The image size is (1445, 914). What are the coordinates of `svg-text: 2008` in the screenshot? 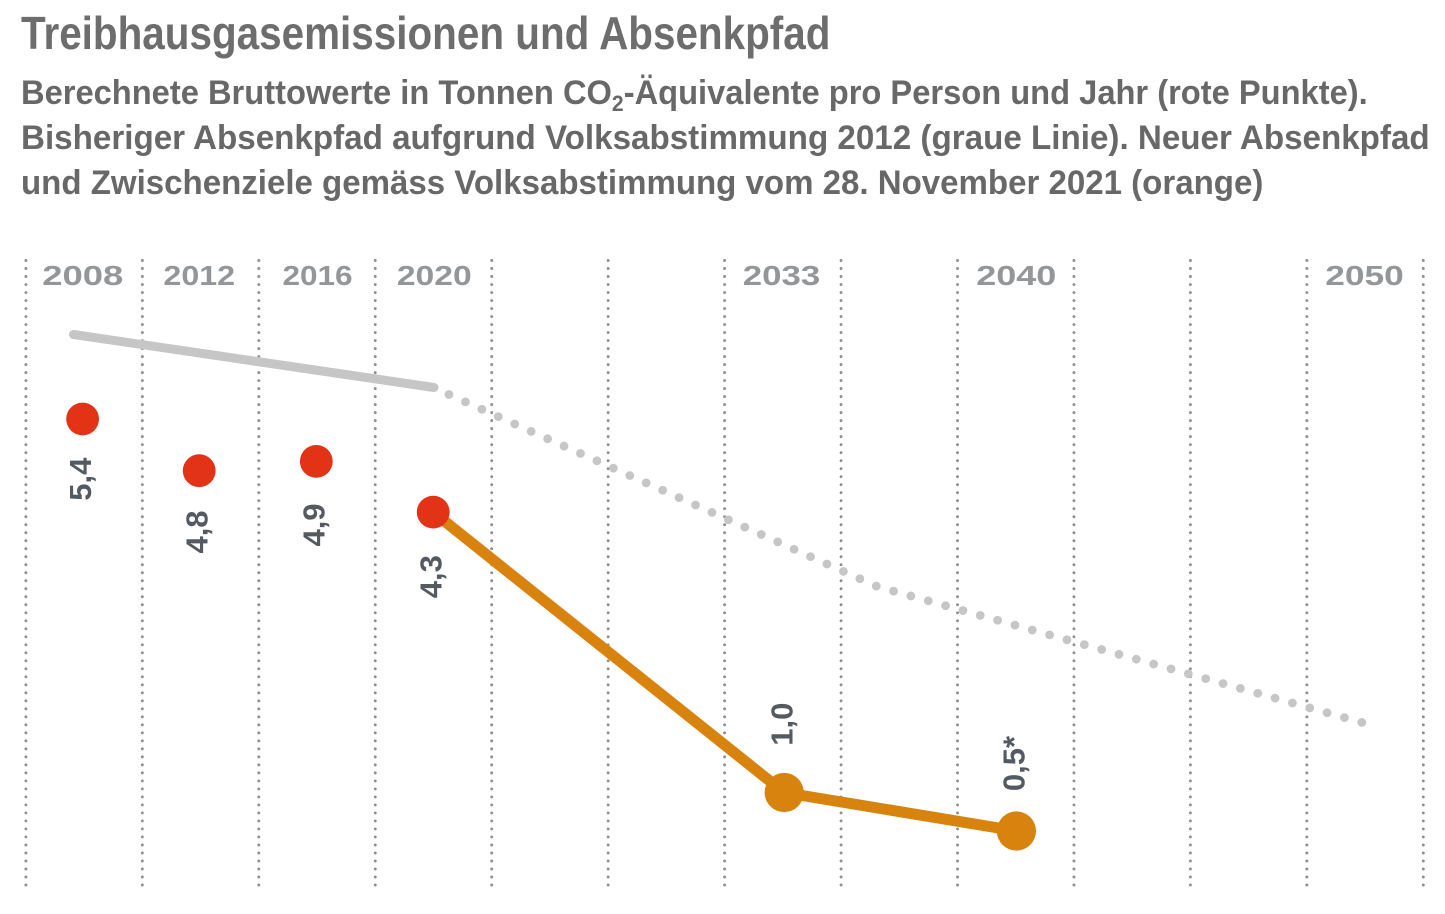 It's located at (82, 275).